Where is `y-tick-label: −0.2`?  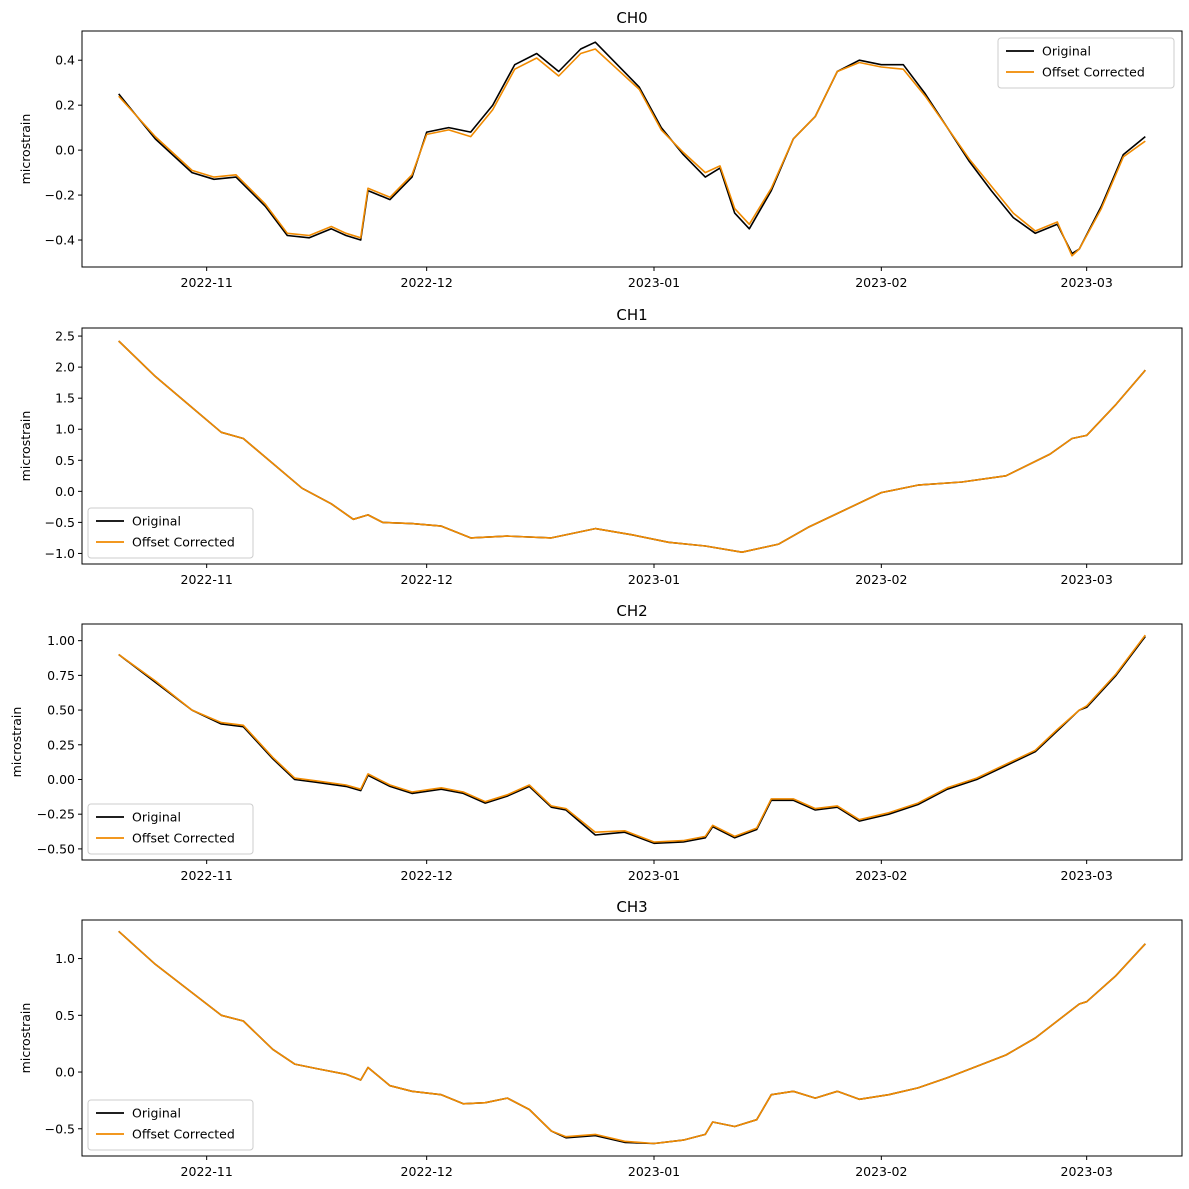
y-tick-label: −0.2 is located at coordinates (60, 195).